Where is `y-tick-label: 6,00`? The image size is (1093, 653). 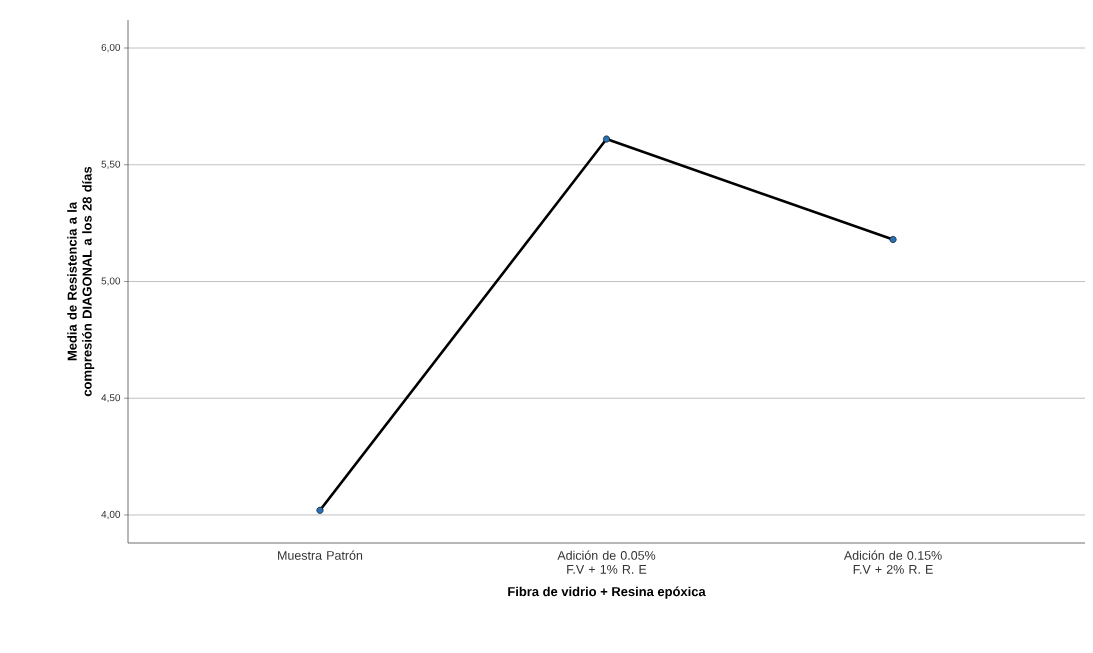
y-tick-label: 6,00 is located at coordinates (111, 48).